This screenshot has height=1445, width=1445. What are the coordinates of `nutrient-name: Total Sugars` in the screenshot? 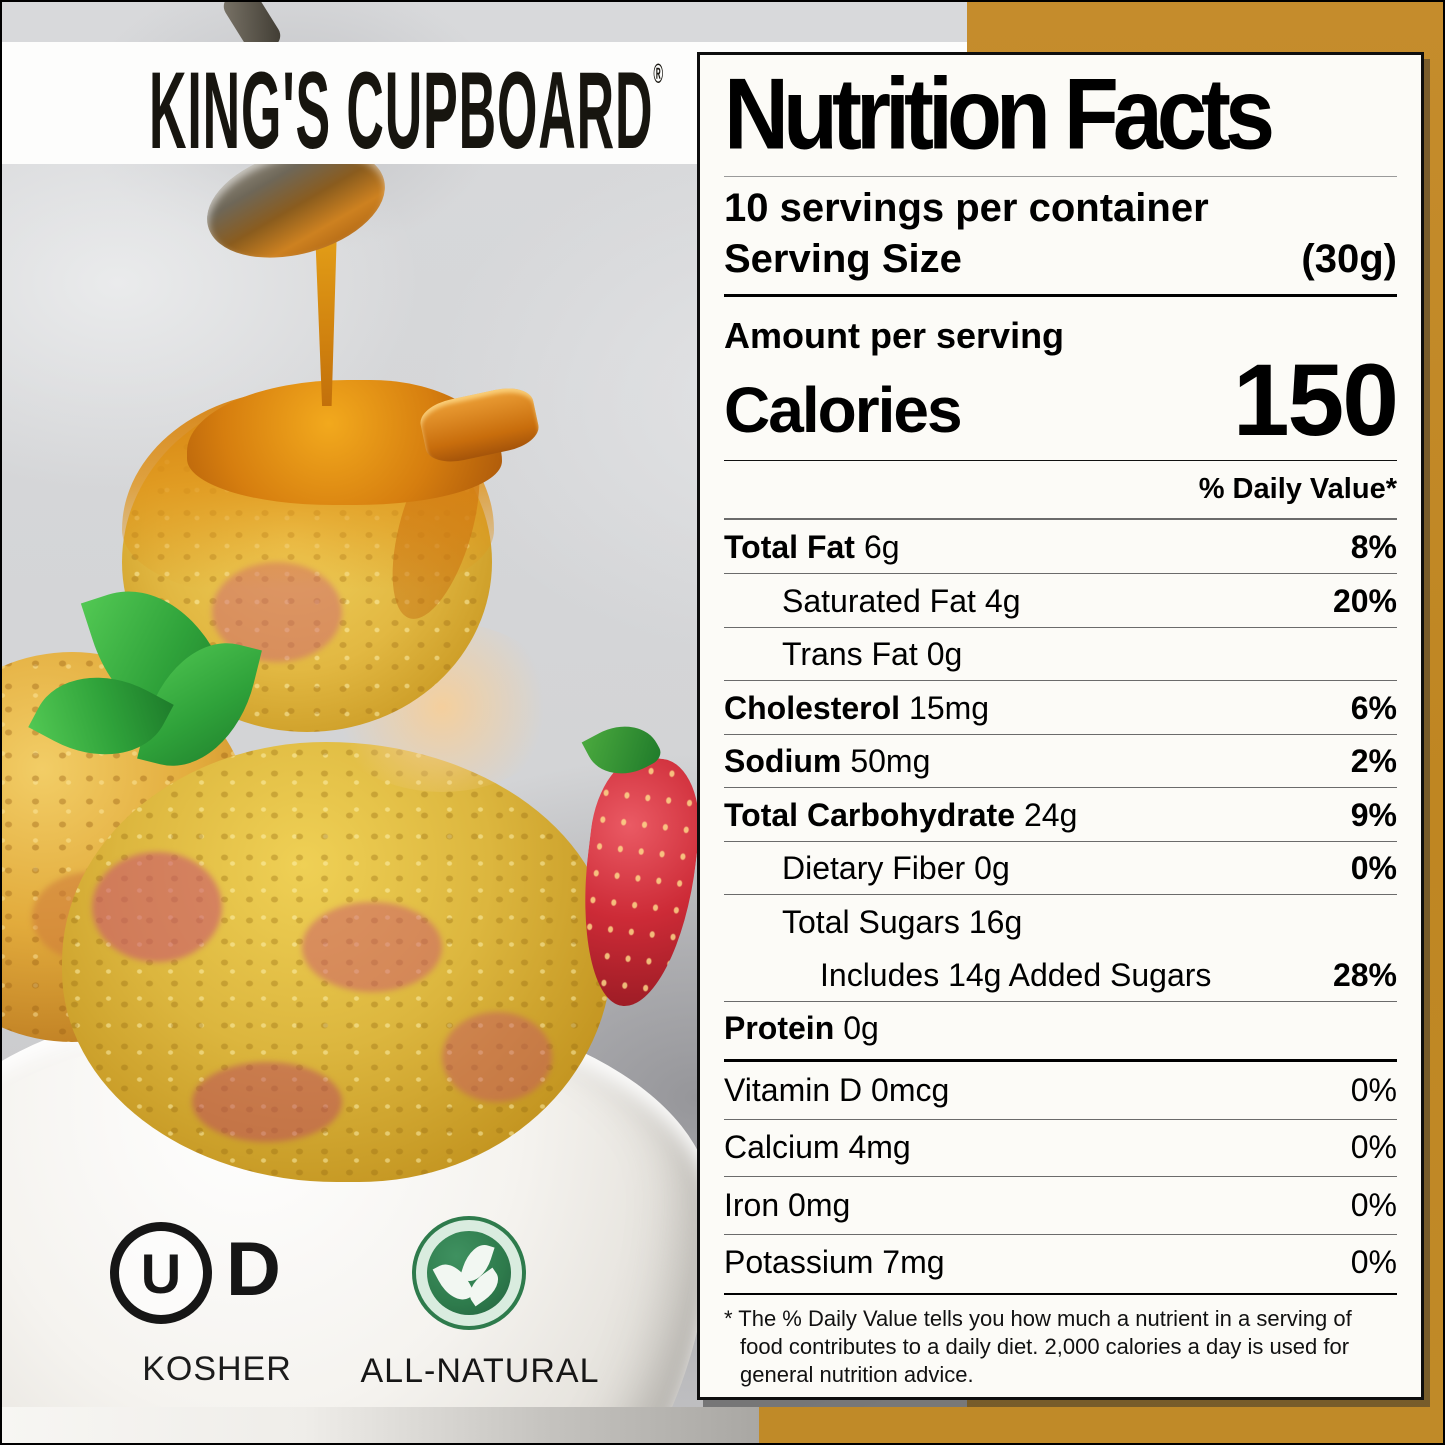 It's located at (871, 921).